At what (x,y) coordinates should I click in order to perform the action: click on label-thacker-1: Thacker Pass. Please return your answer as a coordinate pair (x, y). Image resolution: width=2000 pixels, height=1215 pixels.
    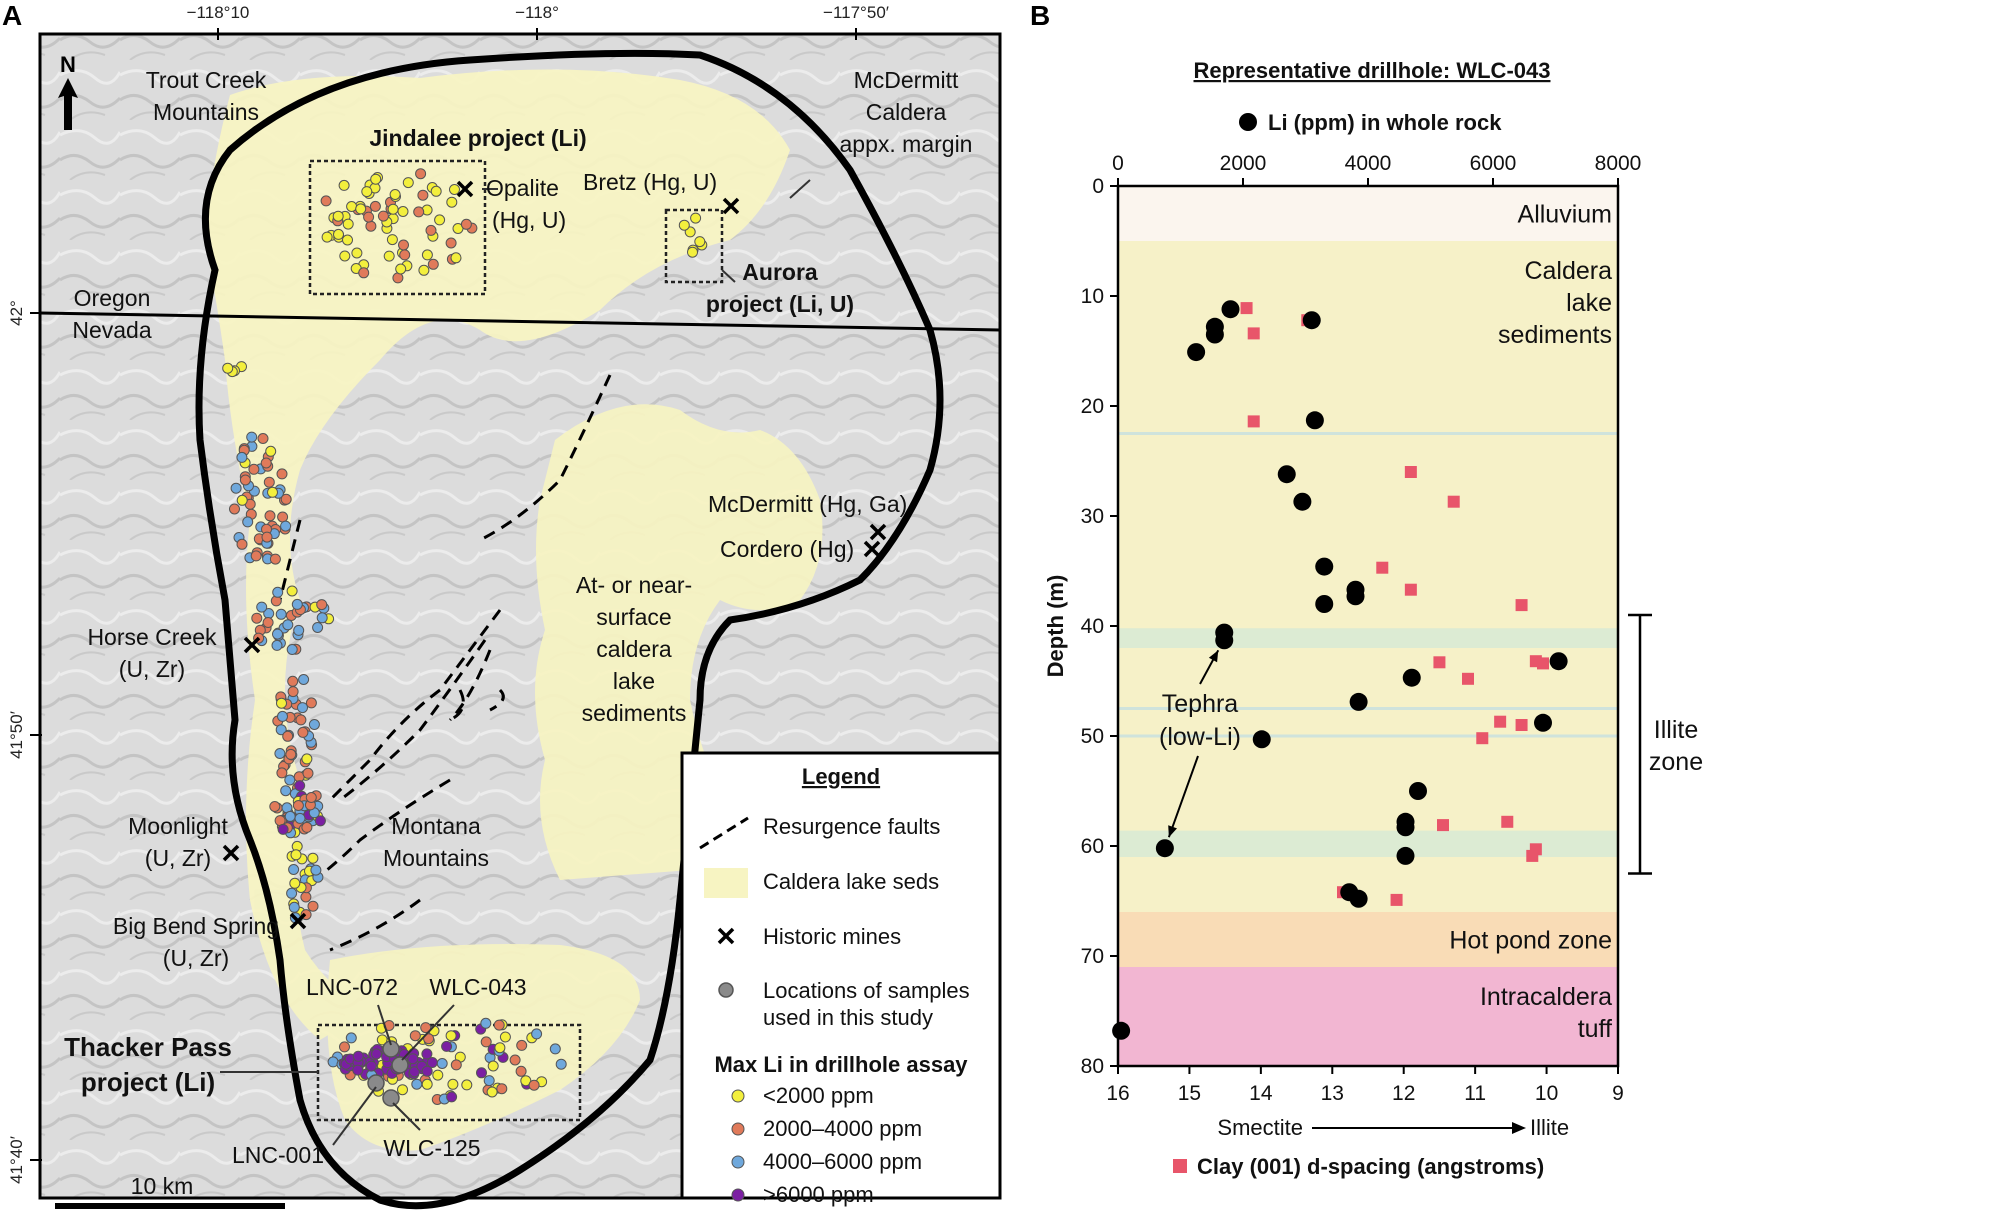
    Looking at the image, I should click on (148, 1047).